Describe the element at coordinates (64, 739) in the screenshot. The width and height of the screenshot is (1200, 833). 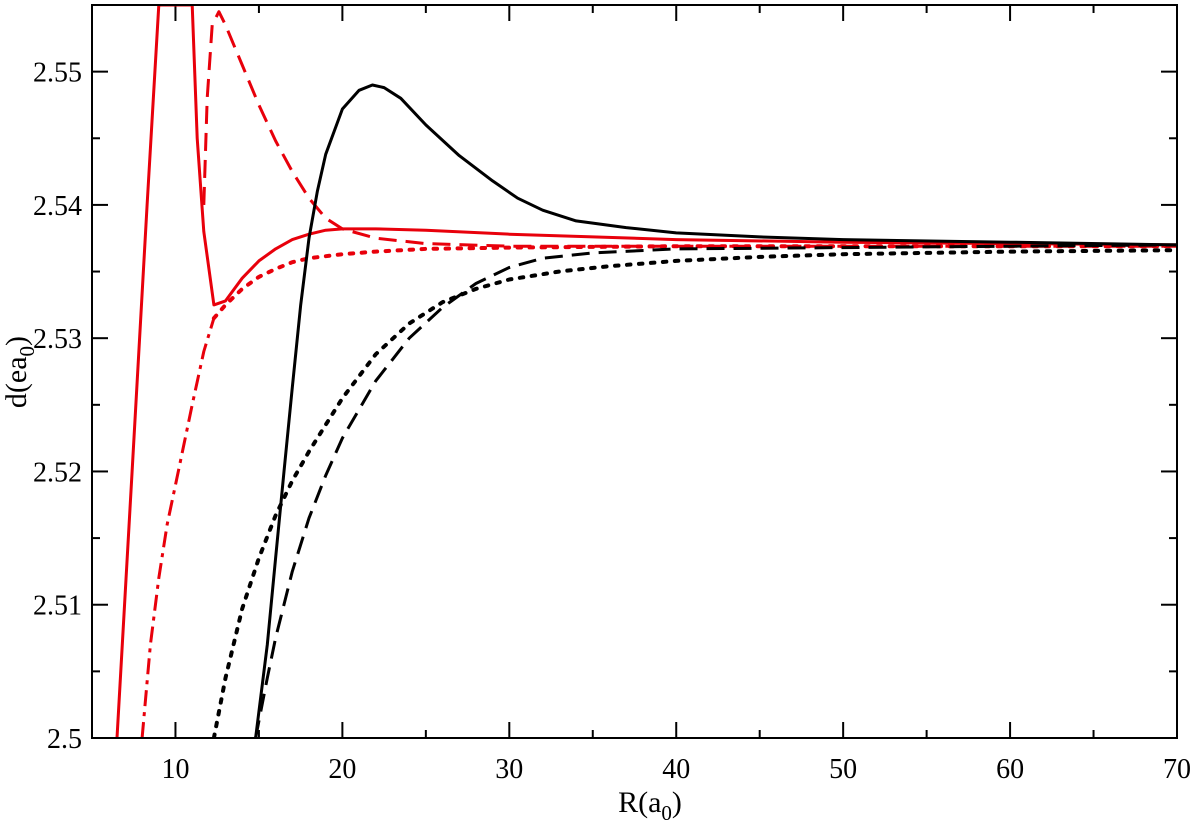
I see `y-tick-label: 2.5` at that location.